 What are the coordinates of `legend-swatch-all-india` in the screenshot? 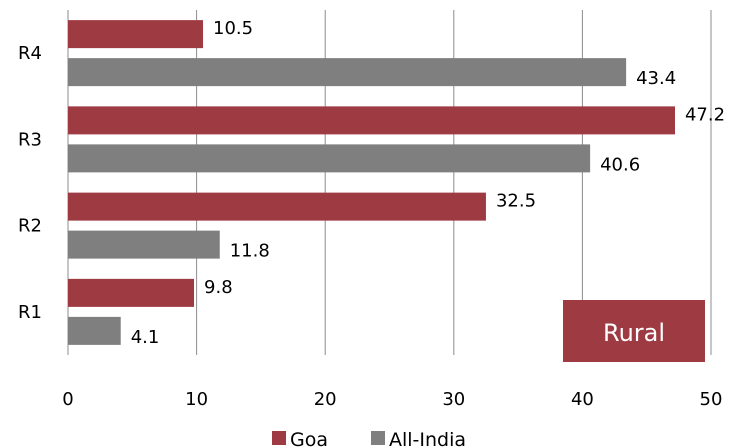 It's located at (378, 438).